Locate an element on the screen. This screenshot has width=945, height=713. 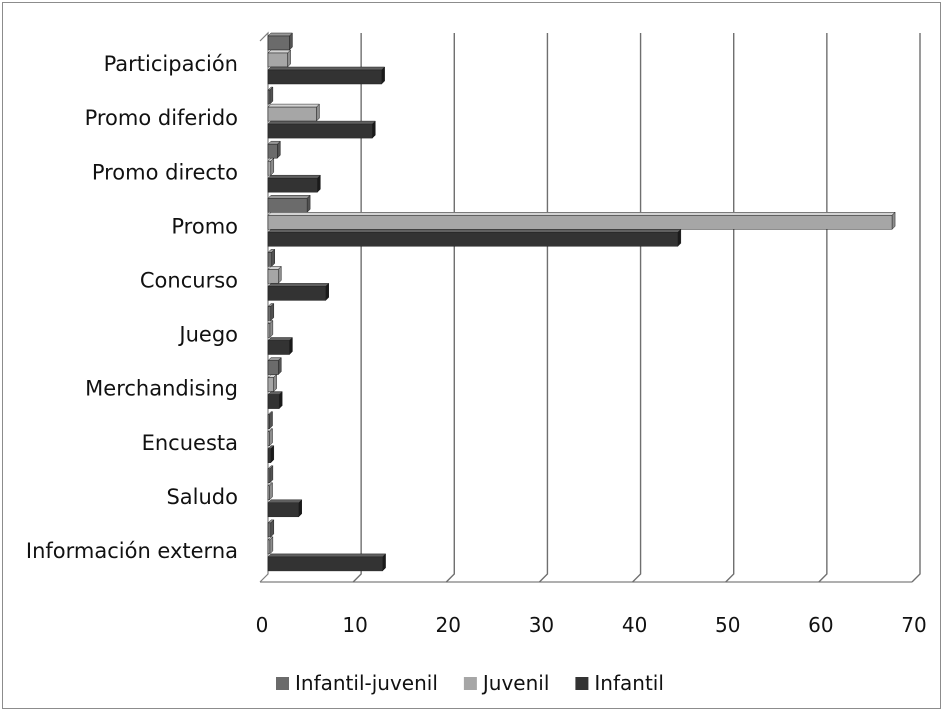
legend-item: Infantil-juvenil is located at coordinates (357, 683).